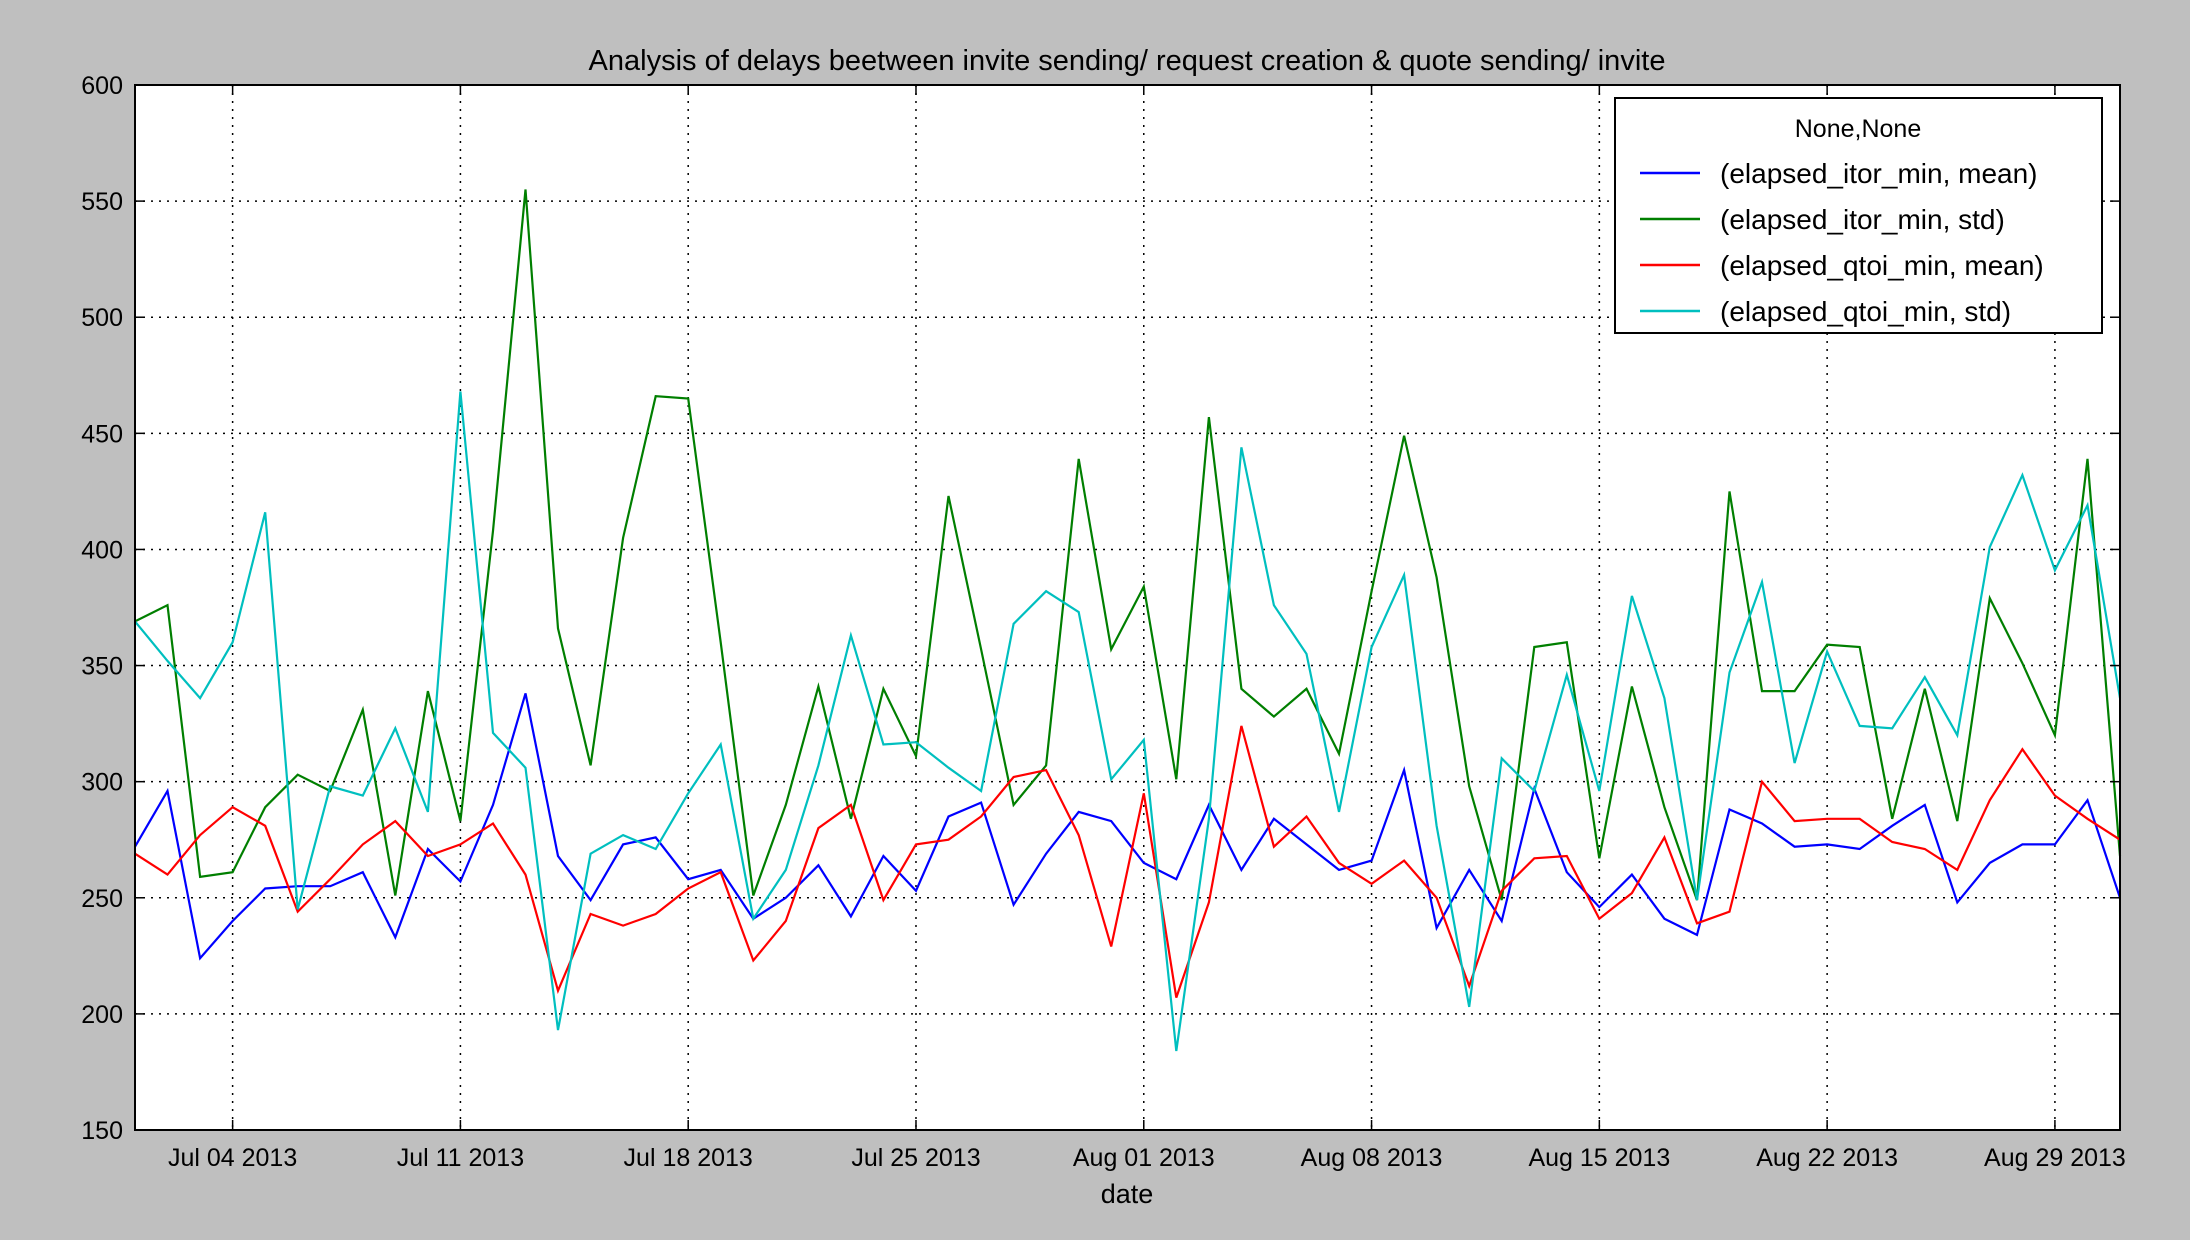 This screenshot has width=2190, height=1240. I want to click on x-tick-label: Jul 18 2013, so click(688, 1158).